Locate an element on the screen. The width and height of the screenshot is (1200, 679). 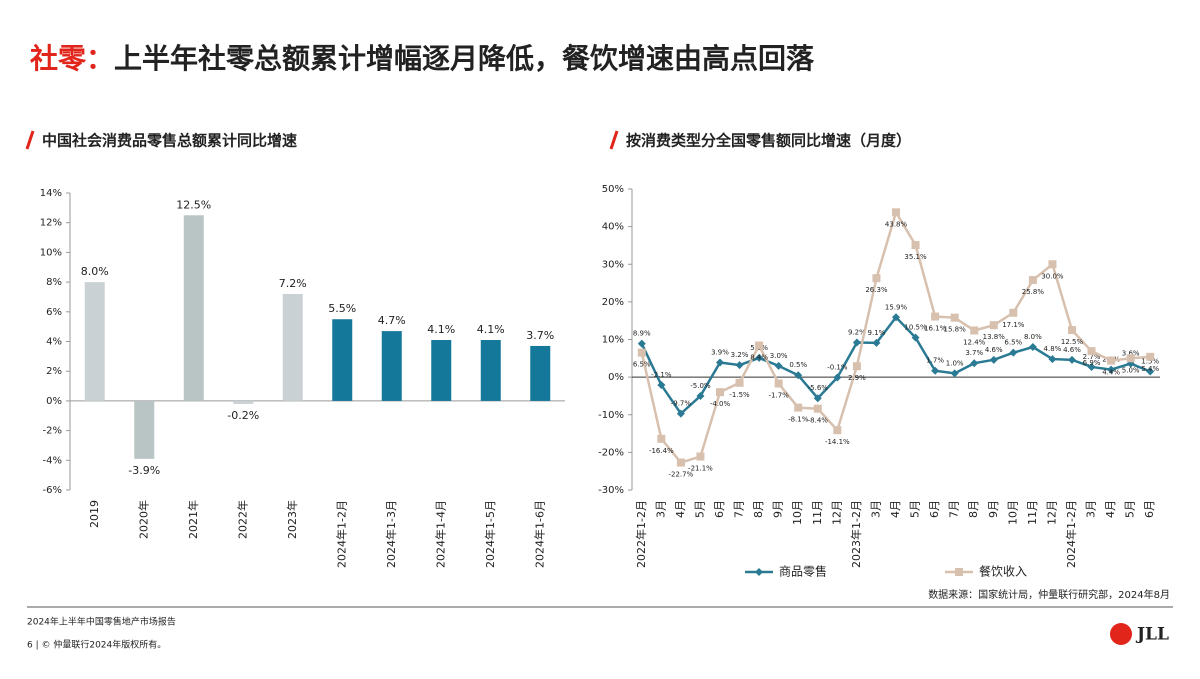
legend-marker is located at coordinates (759, 572).